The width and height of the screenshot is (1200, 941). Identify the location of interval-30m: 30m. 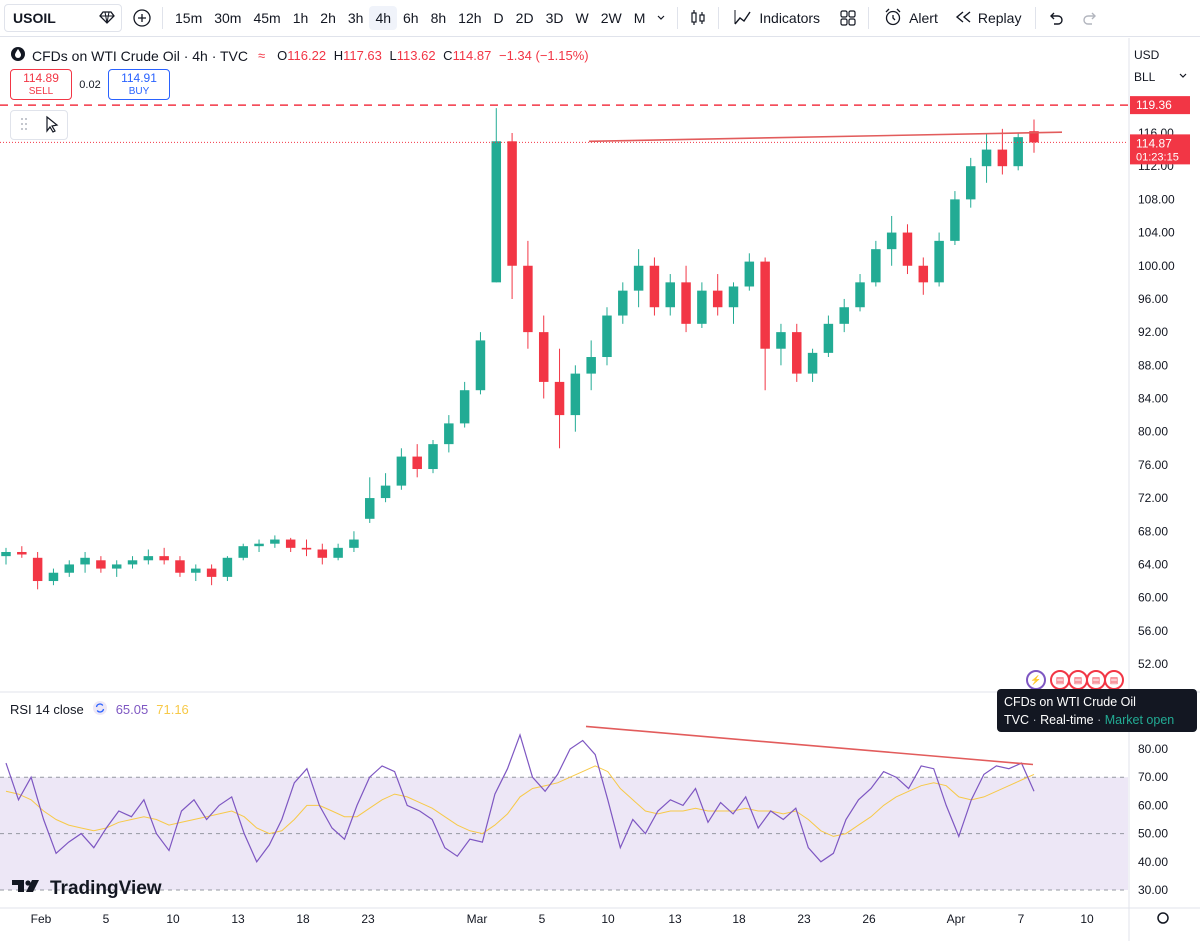
(228, 18).